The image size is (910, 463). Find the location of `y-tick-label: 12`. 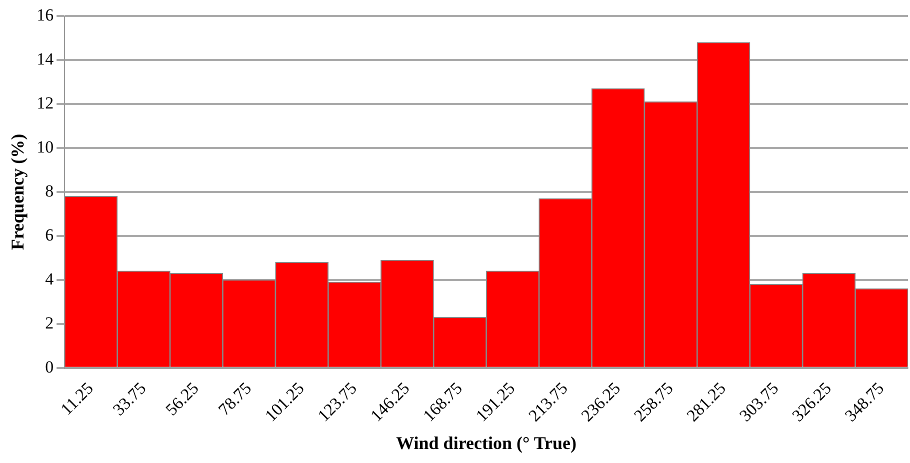

y-tick-label: 12 is located at coordinates (45, 102).